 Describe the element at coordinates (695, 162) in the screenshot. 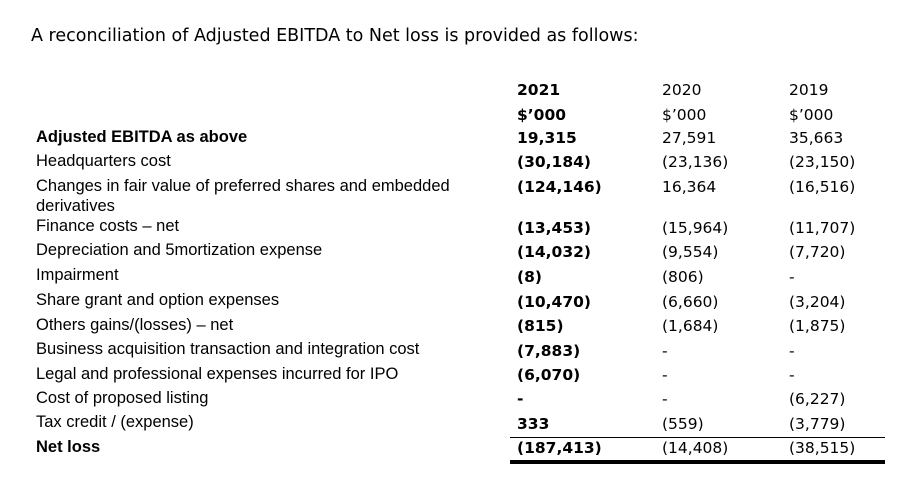

I see `value-2020: (23,136)` at that location.